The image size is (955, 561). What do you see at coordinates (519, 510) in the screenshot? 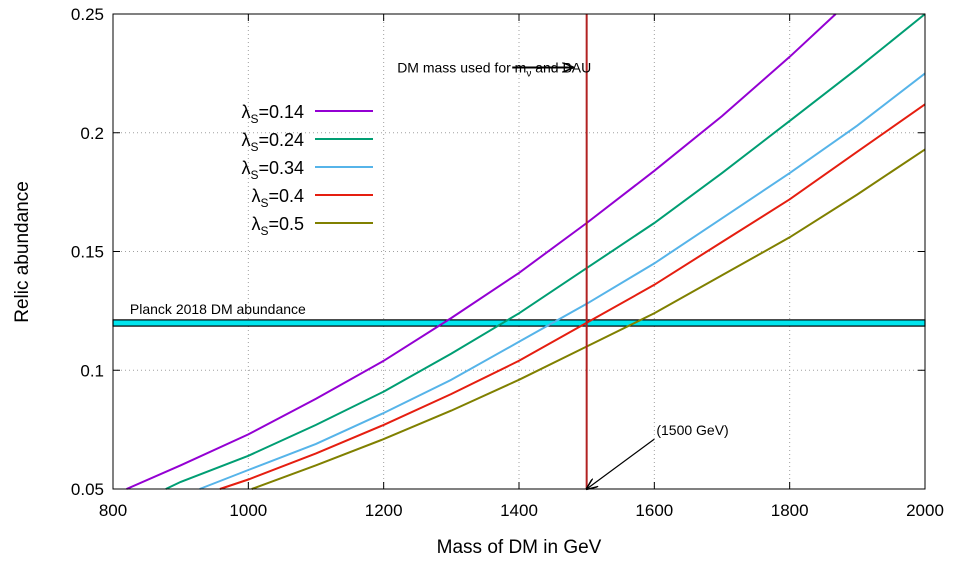
I see `x-tick-label: 1400` at bounding box center [519, 510].